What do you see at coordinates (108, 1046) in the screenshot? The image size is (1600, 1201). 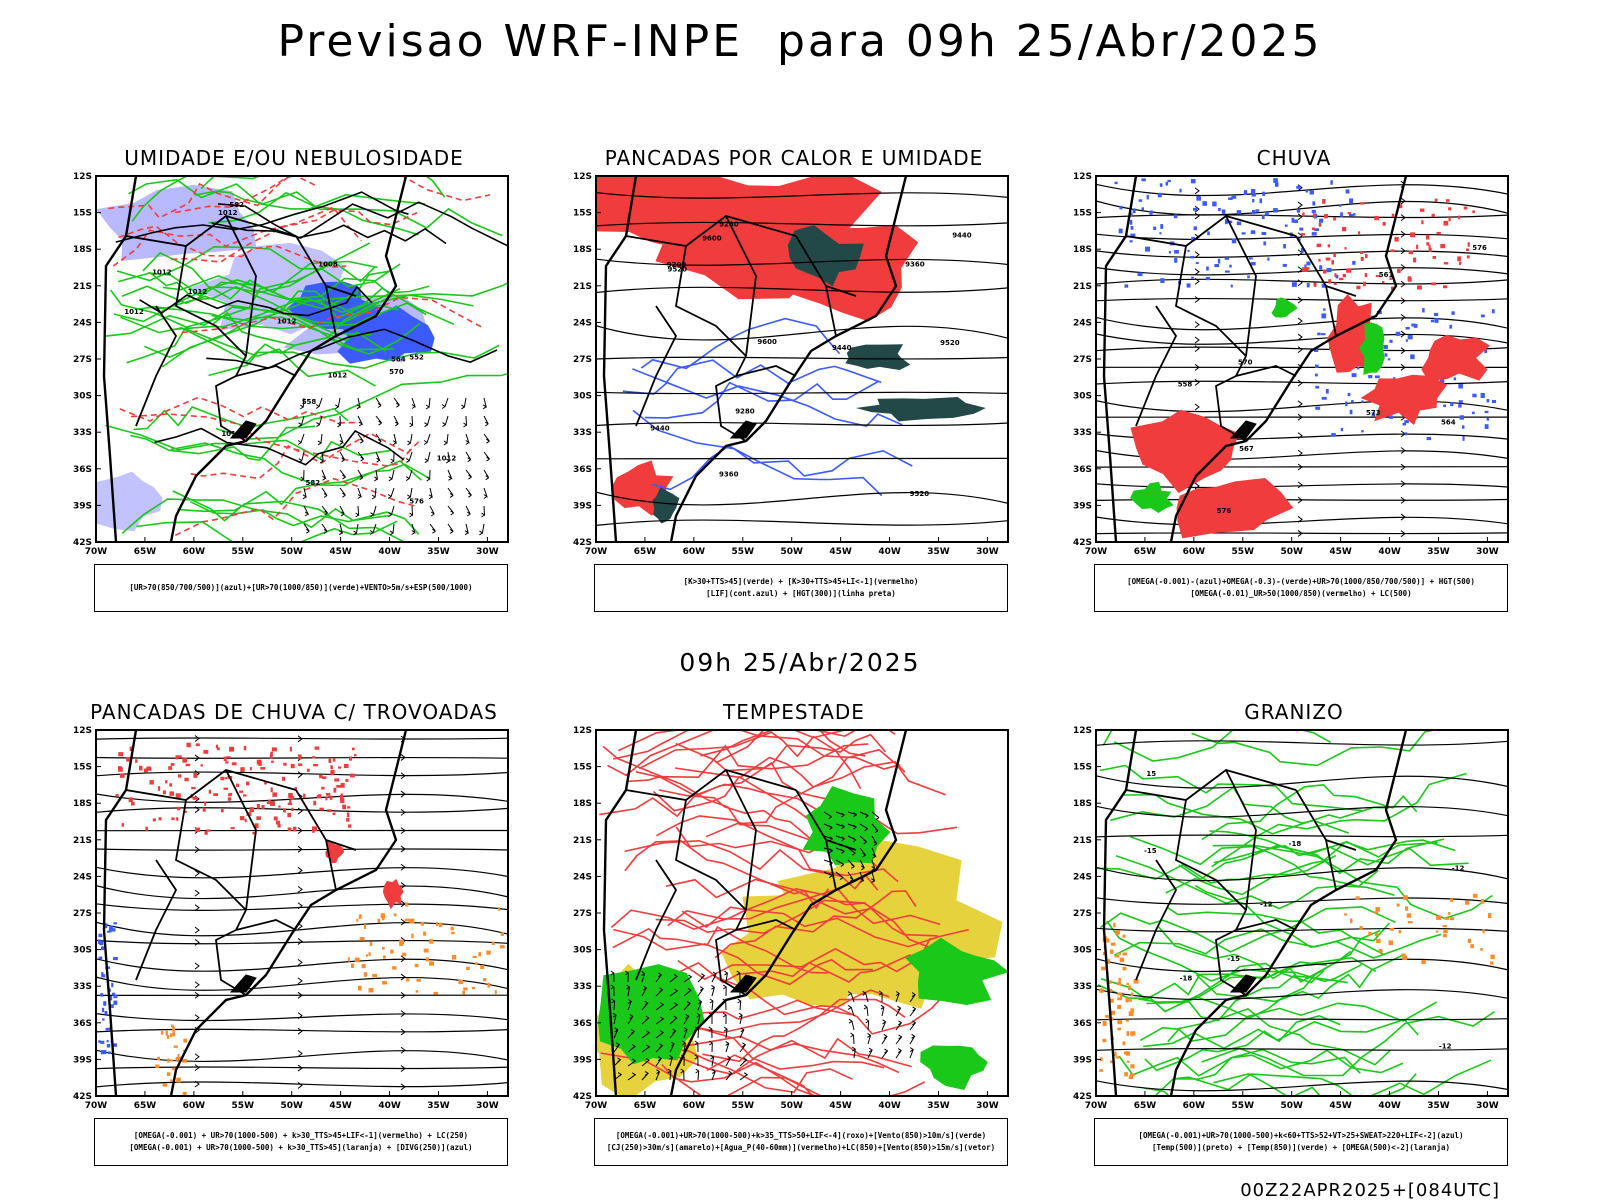 I see `divergence-dot` at bounding box center [108, 1046].